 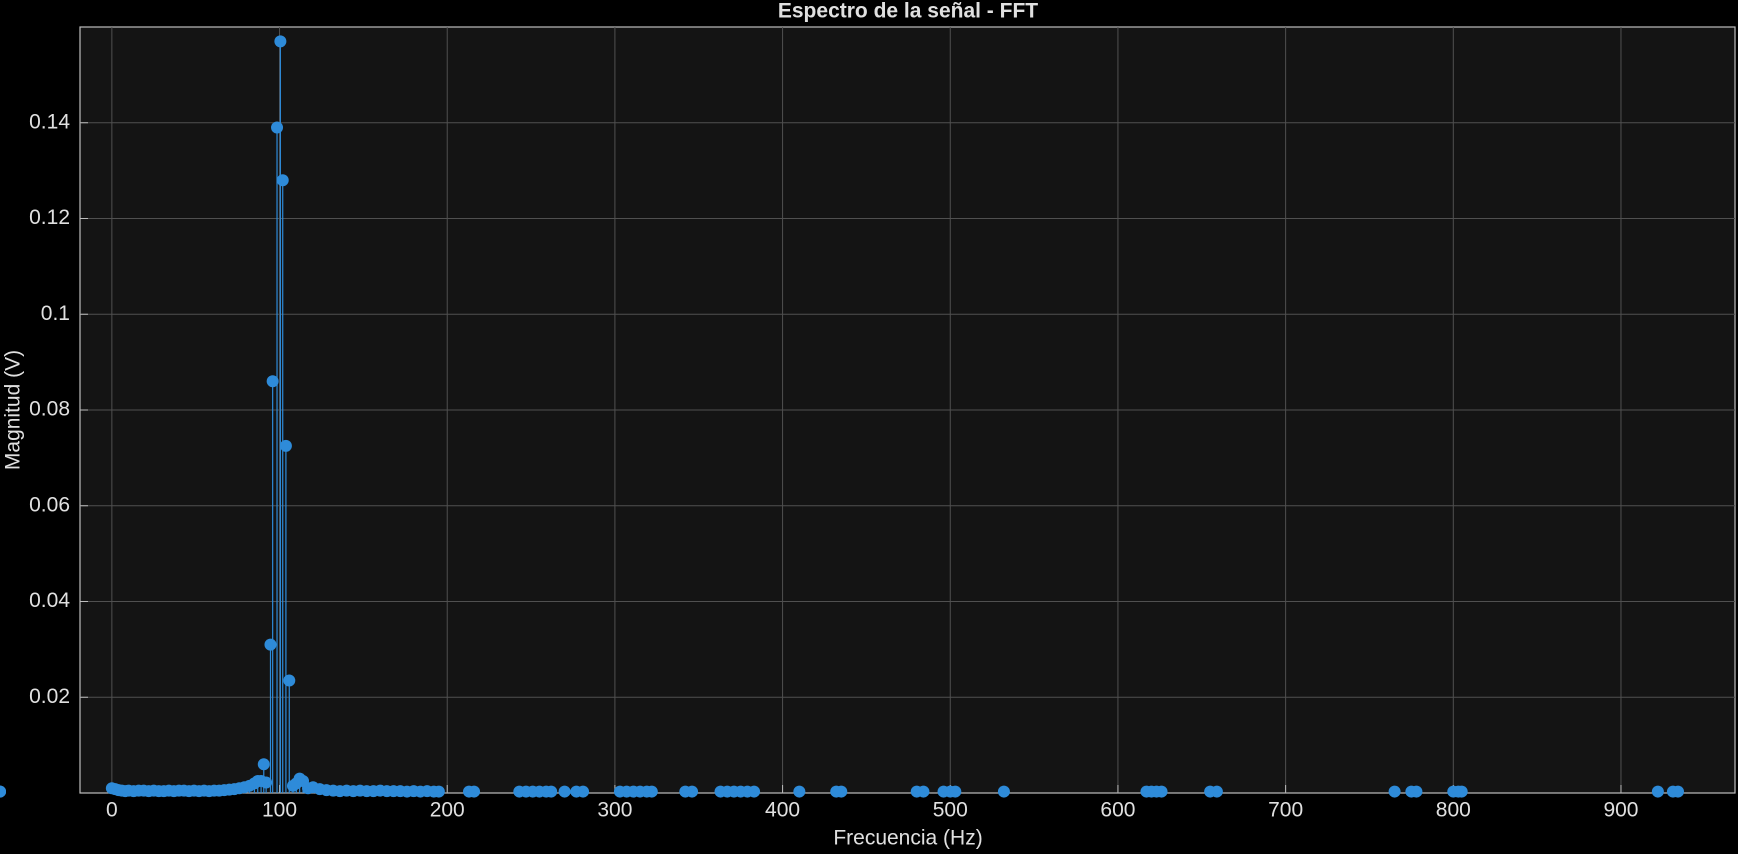 I want to click on x-tick-label: 200, so click(x=447, y=810).